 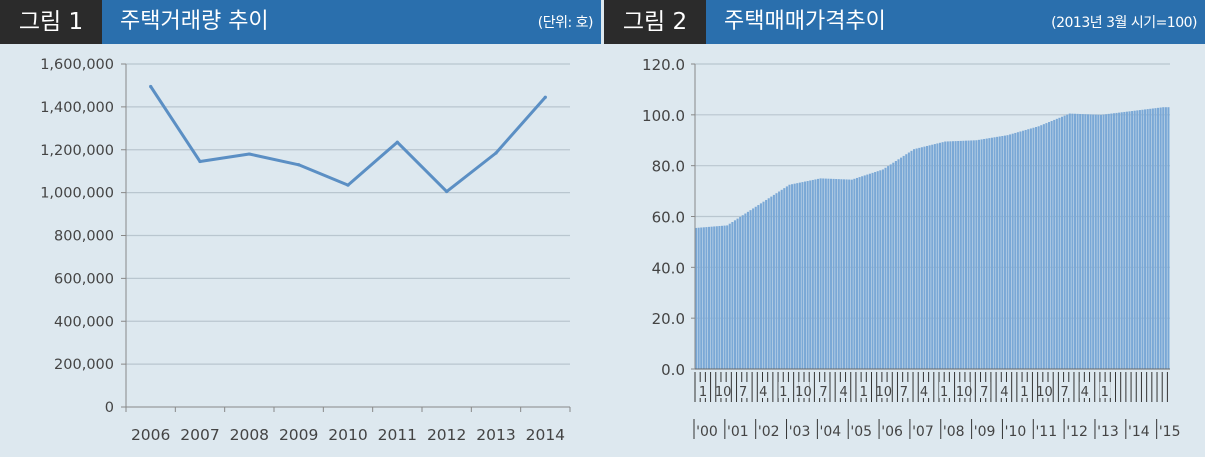 What do you see at coordinates (84, 237) in the screenshot?
I see `y-tick-label: 800,000` at bounding box center [84, 237].